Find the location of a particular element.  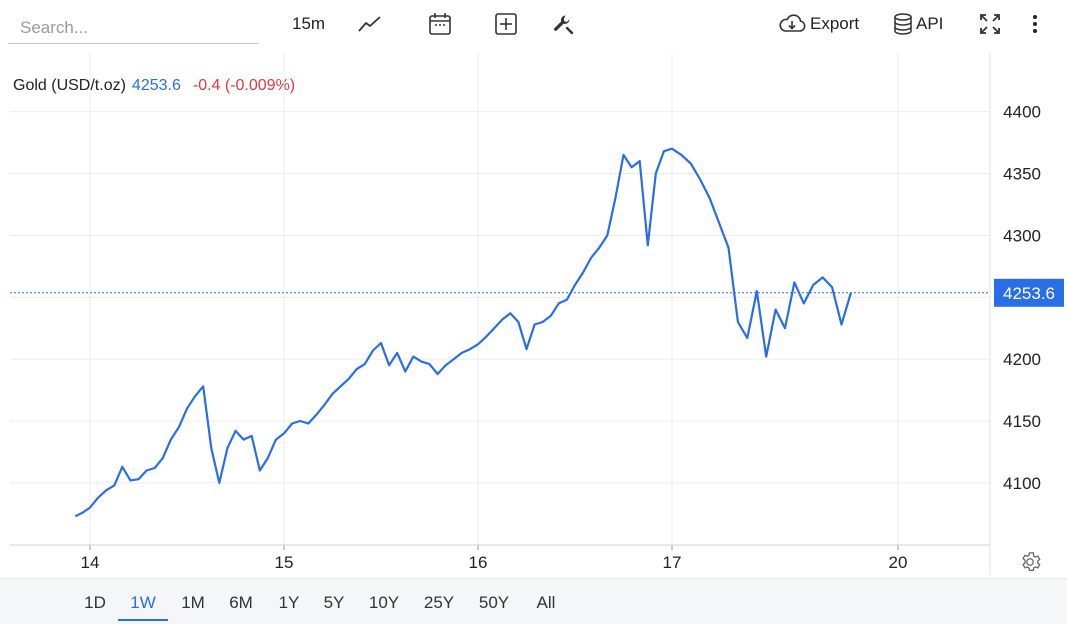

range-button-1y: 1Y is located at coordinates (289, 602).